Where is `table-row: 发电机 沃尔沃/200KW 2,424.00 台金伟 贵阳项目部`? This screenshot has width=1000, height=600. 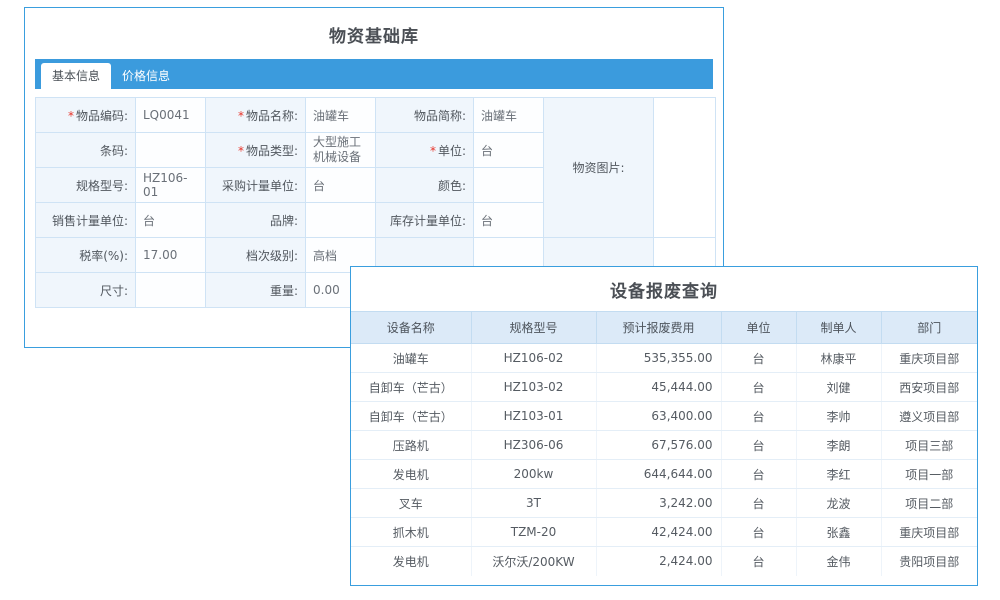
table-row: 发电机 沃尔沃/200KW 2,424.00 台金伟 贵阳项目部 is located at coordinates (664, 561).